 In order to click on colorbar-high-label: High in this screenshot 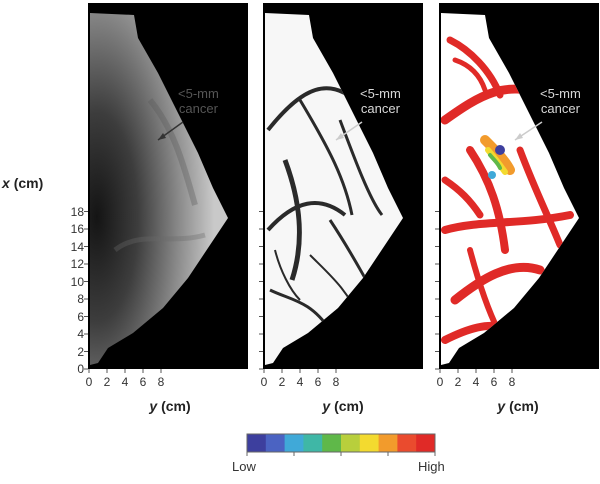, I will do `click(431, 466)`.